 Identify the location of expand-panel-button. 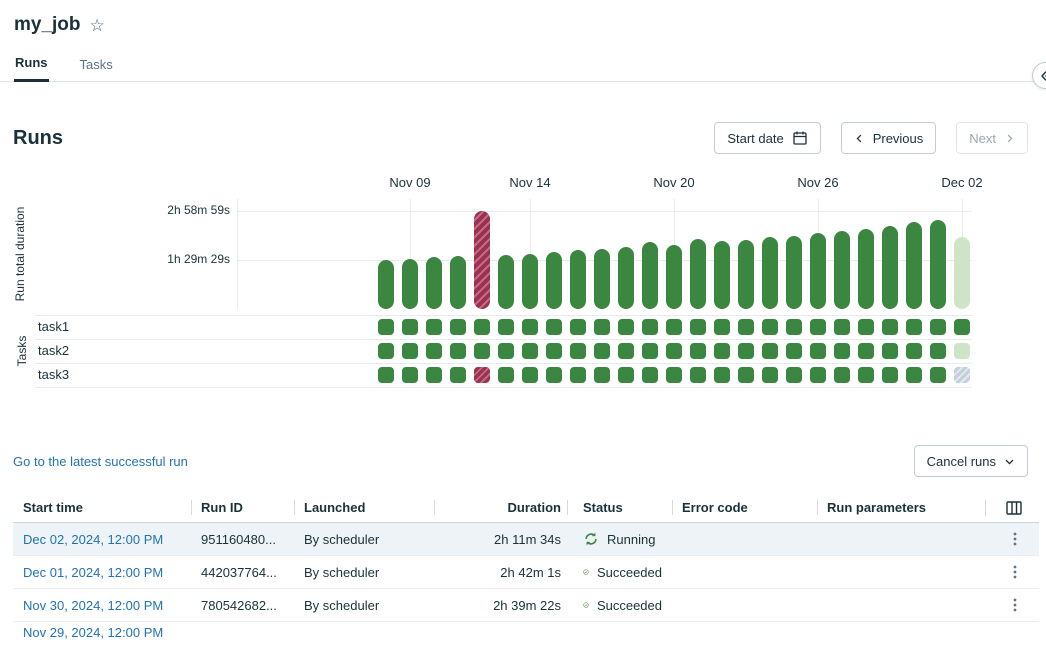
(1039, 75).